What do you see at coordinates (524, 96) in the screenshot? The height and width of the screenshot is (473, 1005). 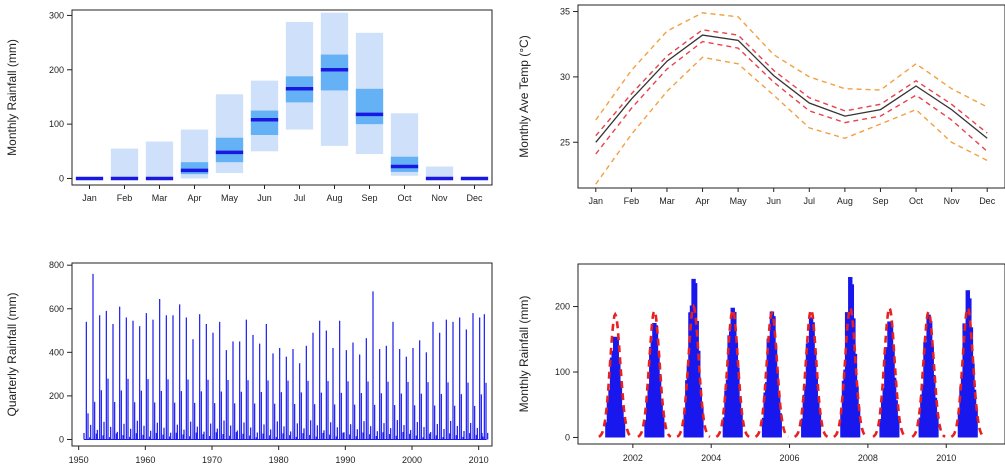 I see `y-axis-label: Monthly Ave Temp (°C)` at bounding box center [524, 96].